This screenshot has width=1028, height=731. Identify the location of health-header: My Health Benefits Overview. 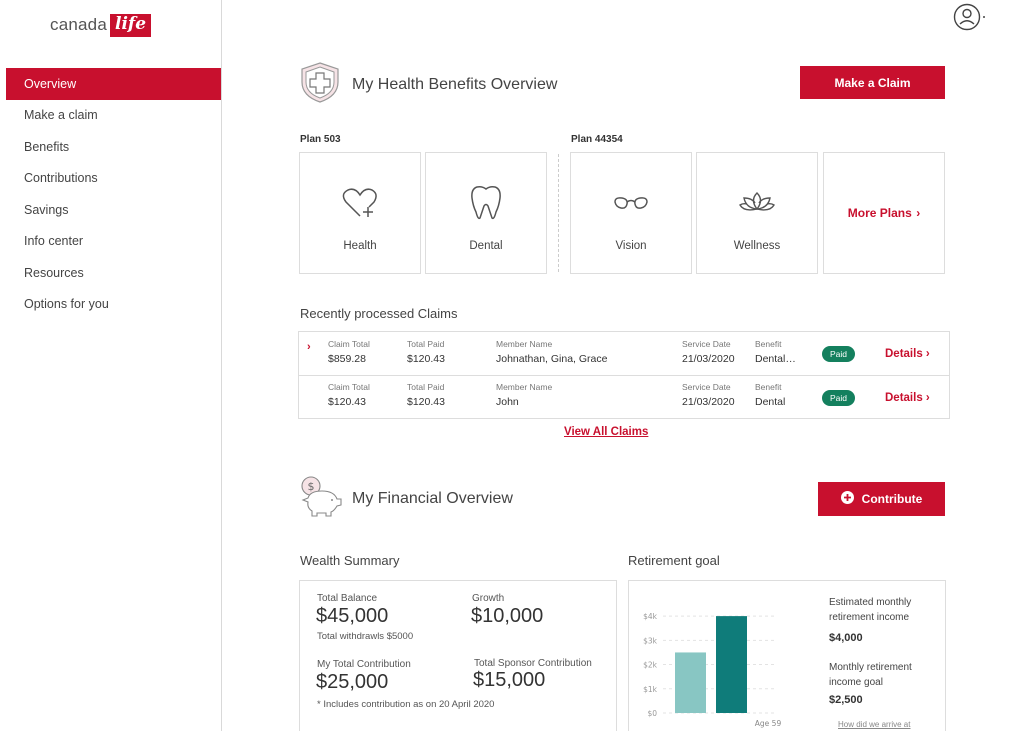
(427, 84).